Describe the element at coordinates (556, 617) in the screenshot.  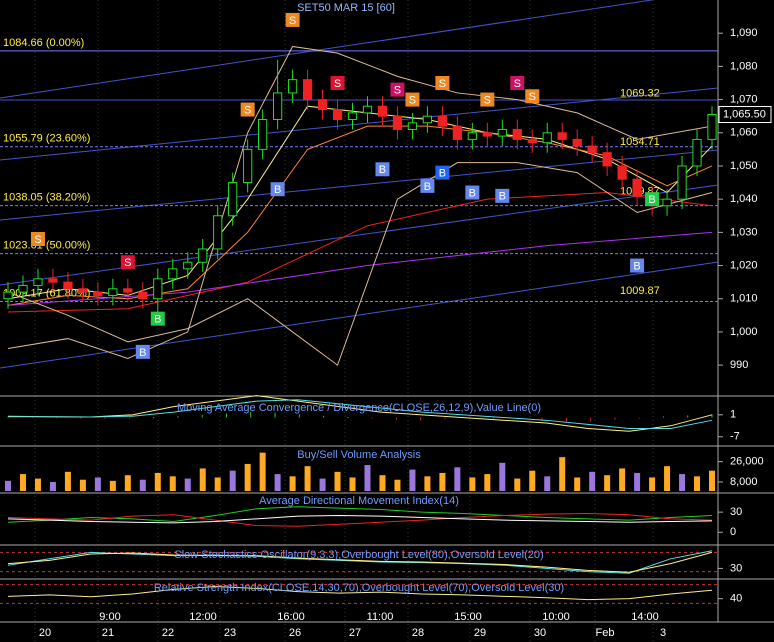
I see `x-tick-label: 10:00` at that location.